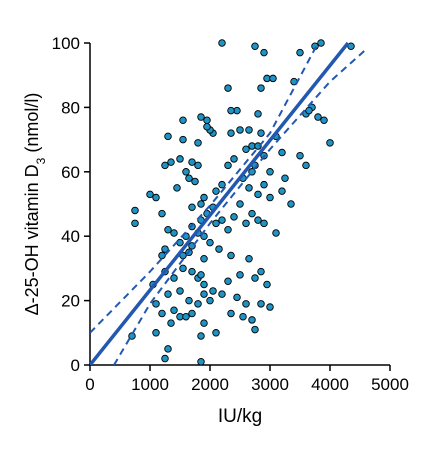 This screenshot has width=435, height=450. I want to click on x-tick-label: 3000, so click(270, 384).